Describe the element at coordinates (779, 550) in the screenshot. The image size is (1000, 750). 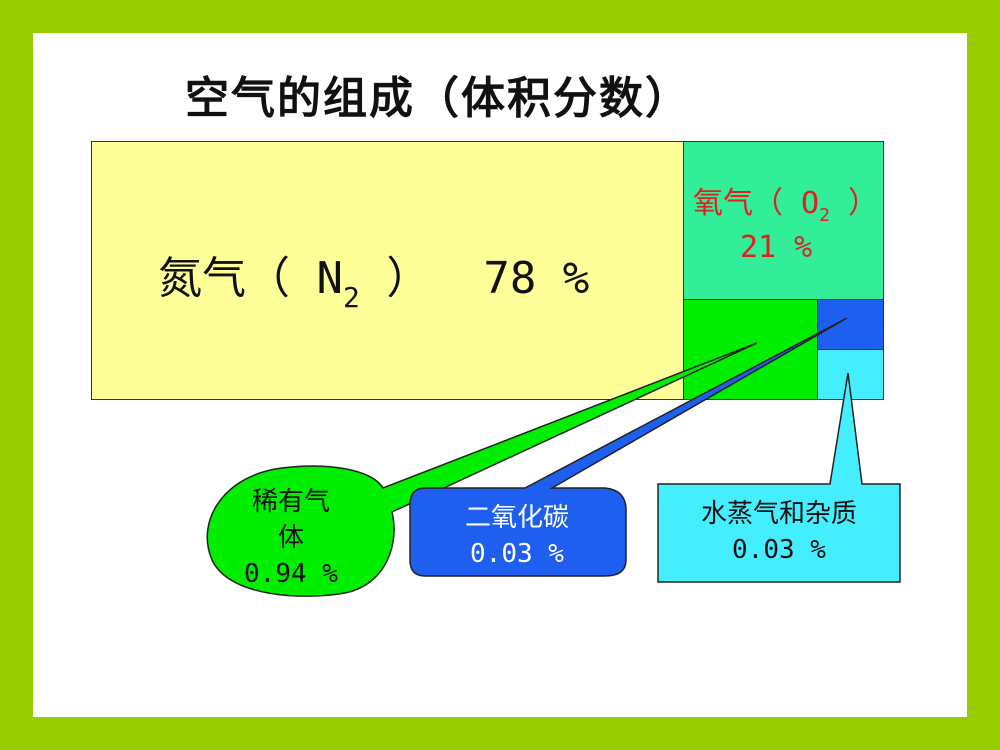
I see `water-vapor-value: 0.03 %` at that location.